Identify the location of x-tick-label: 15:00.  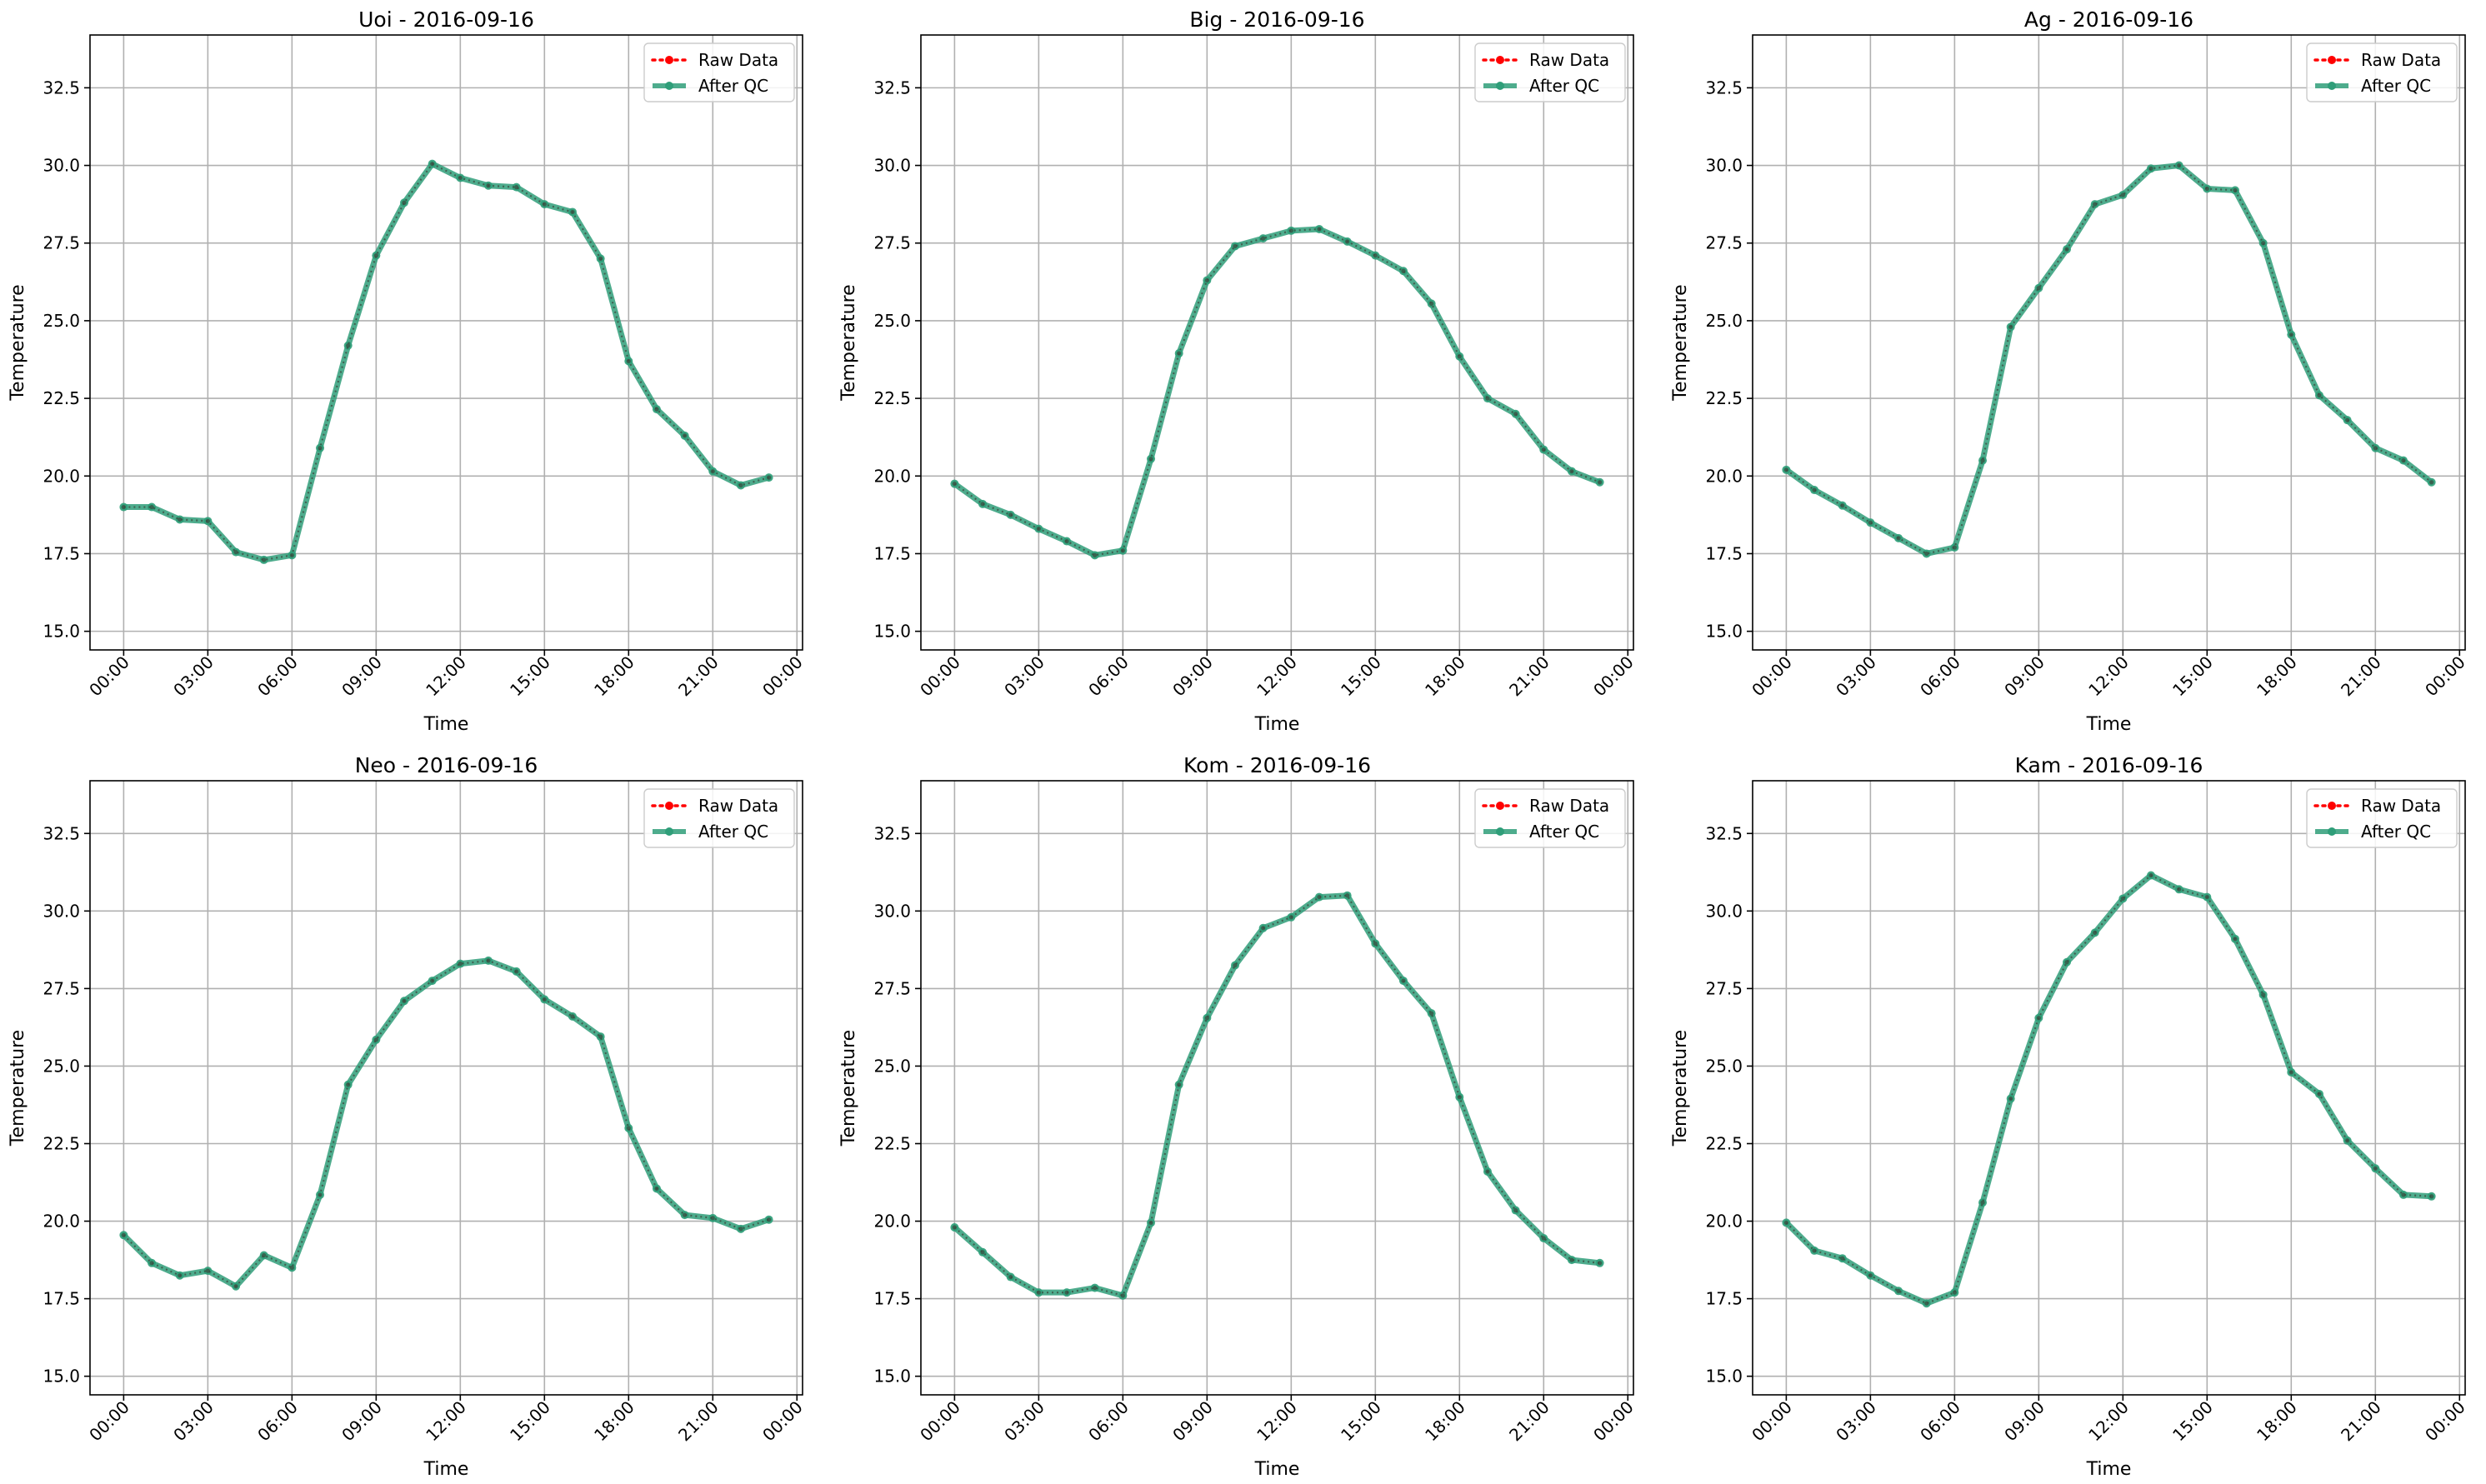
(530, 676).